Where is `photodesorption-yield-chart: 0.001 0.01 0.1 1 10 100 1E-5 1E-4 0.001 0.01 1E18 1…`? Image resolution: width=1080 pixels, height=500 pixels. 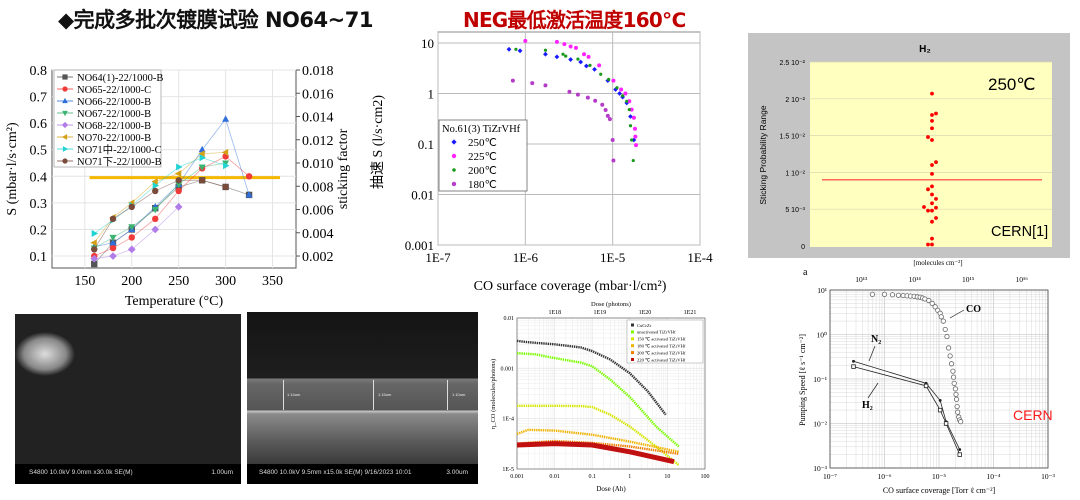
photodesorption-yield-chart: 0.001 0.01 0.1 1 10 100 1E-5 1E-4 0.001 0.01 1E18 1… is located at coordinates (600, 397).